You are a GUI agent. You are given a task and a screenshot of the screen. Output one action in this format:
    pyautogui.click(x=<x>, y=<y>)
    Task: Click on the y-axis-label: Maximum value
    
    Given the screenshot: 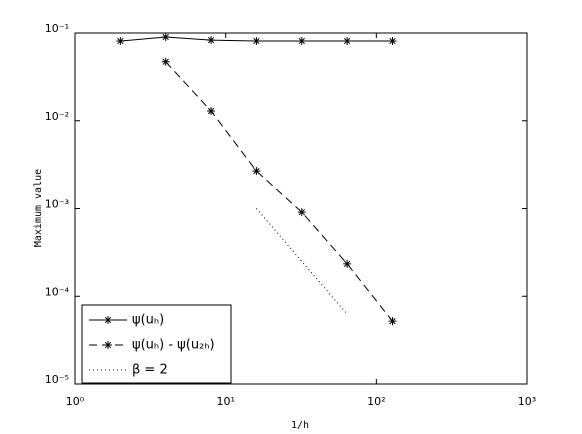 What is the action you would take?
    pyautogui.click(x=38, y=208)
    